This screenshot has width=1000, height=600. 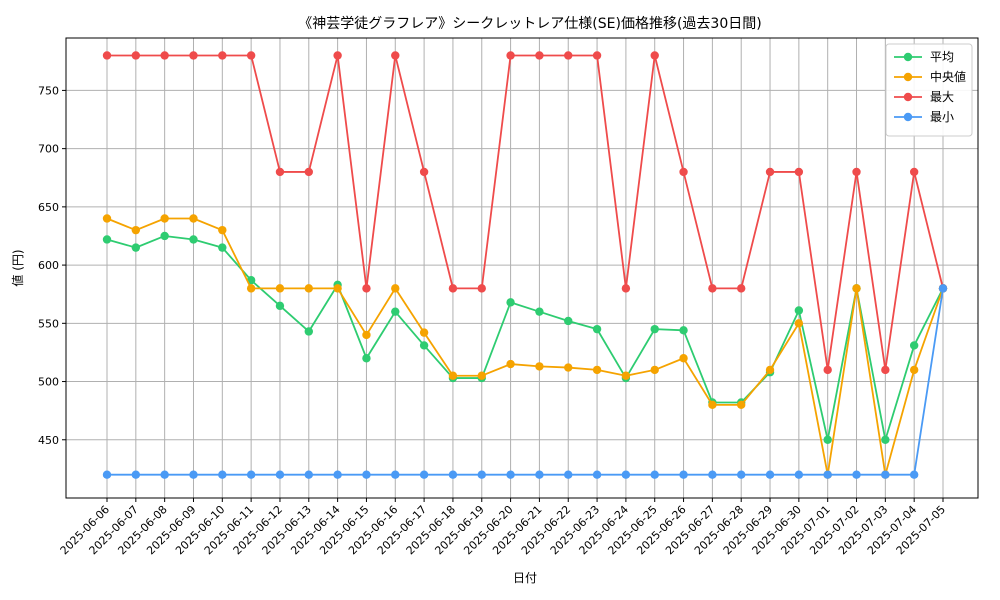 I want to click on legend-label: 最小, so click(x=942, y=117).